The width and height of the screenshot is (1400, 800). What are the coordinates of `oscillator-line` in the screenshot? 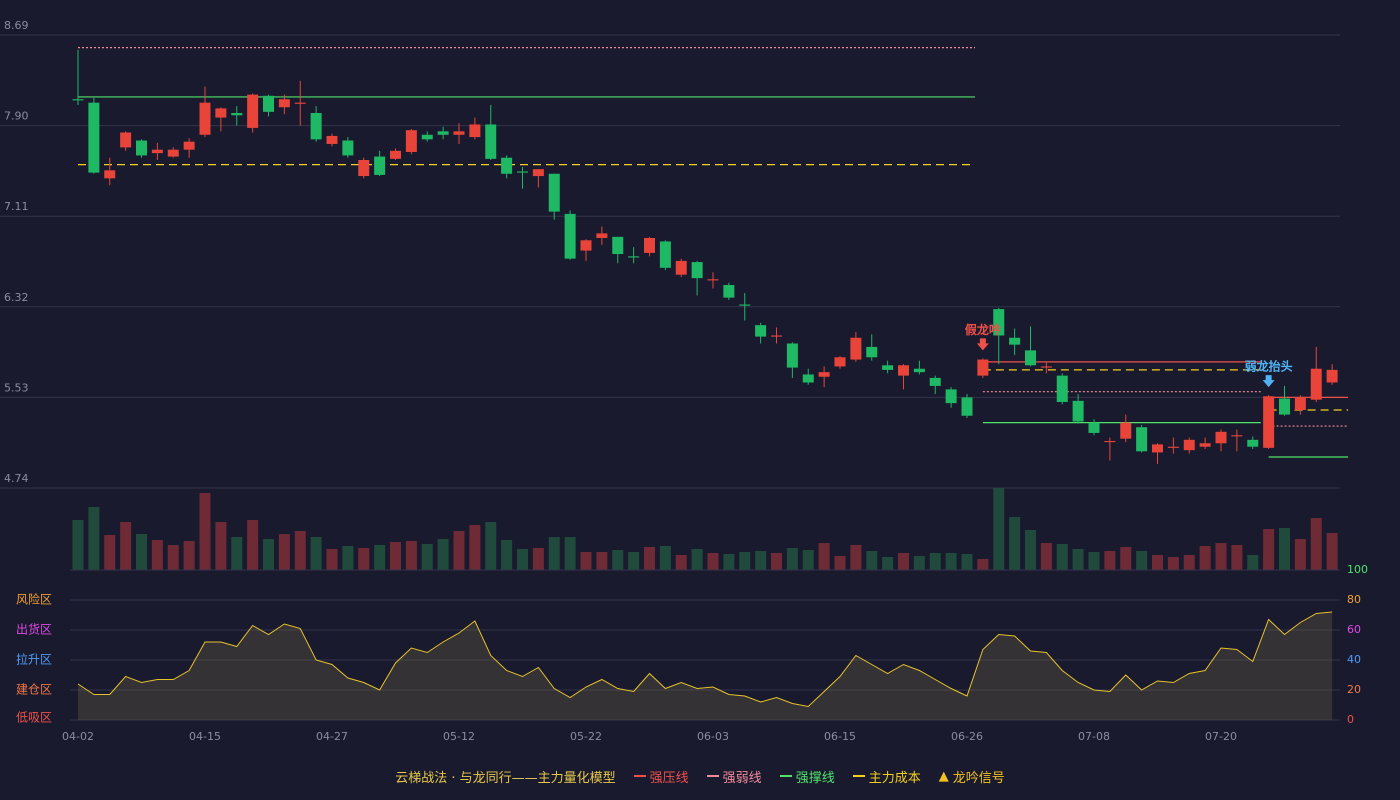 It's located at (705, 659).